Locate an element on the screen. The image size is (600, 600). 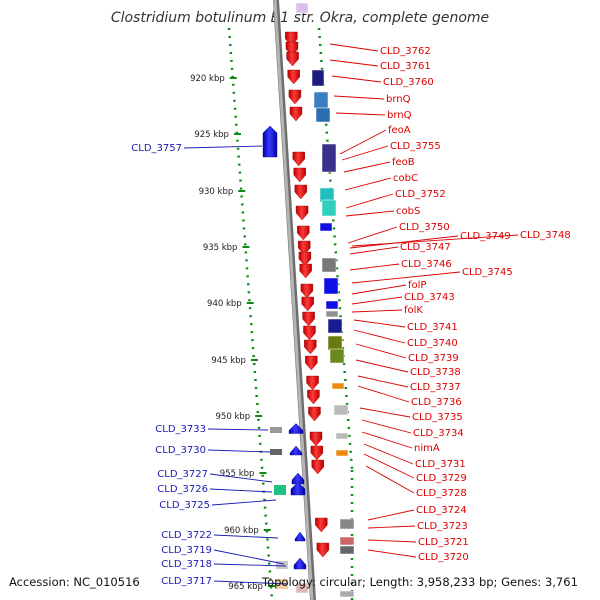
forward-gene-label: CLD_3727 is located at coordinates (182, 474).